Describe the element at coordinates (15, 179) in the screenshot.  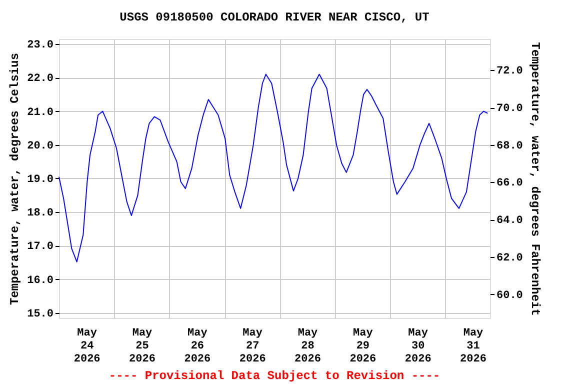
I see `y-axis-title: Temperature, water, degrees Celsius` at that location.